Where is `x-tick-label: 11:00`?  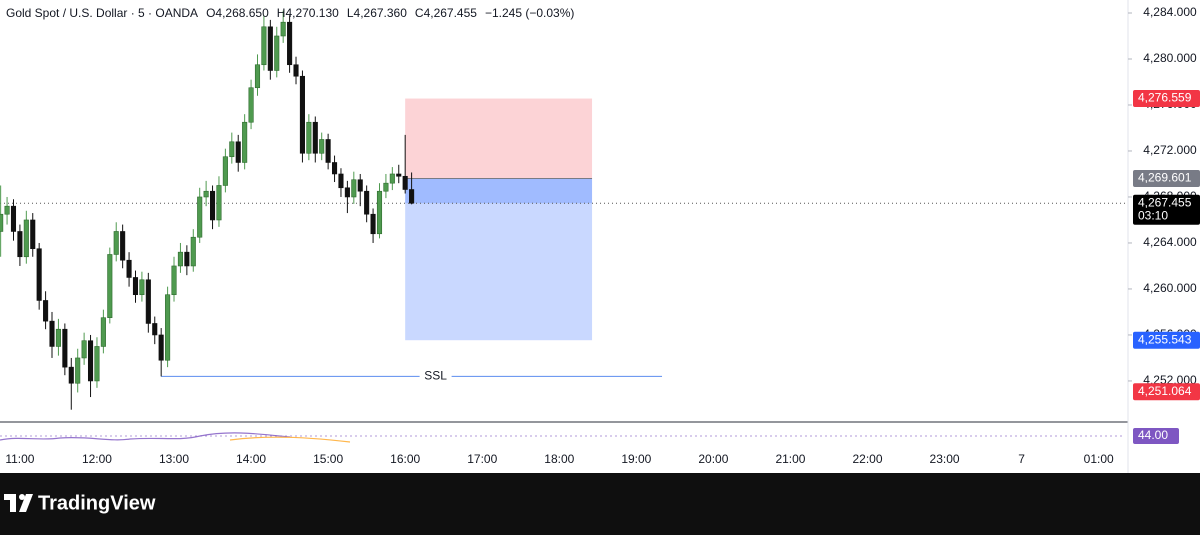
x-tick-label: 11:00 is located at coordinates (19, 459).